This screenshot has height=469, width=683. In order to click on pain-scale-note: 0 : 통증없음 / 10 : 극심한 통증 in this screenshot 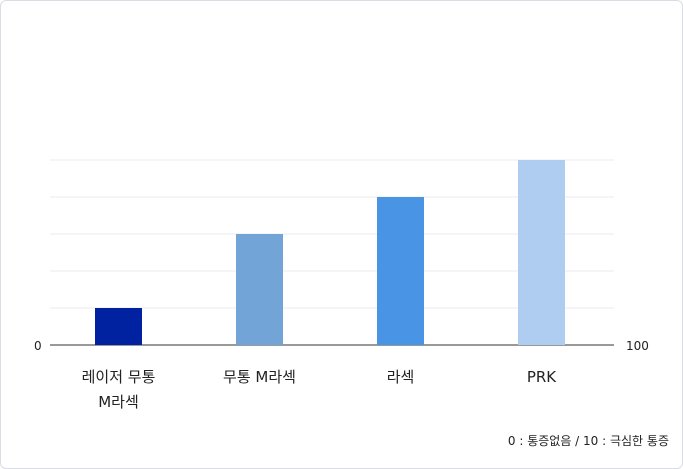, I will do `click(588, 441)`.